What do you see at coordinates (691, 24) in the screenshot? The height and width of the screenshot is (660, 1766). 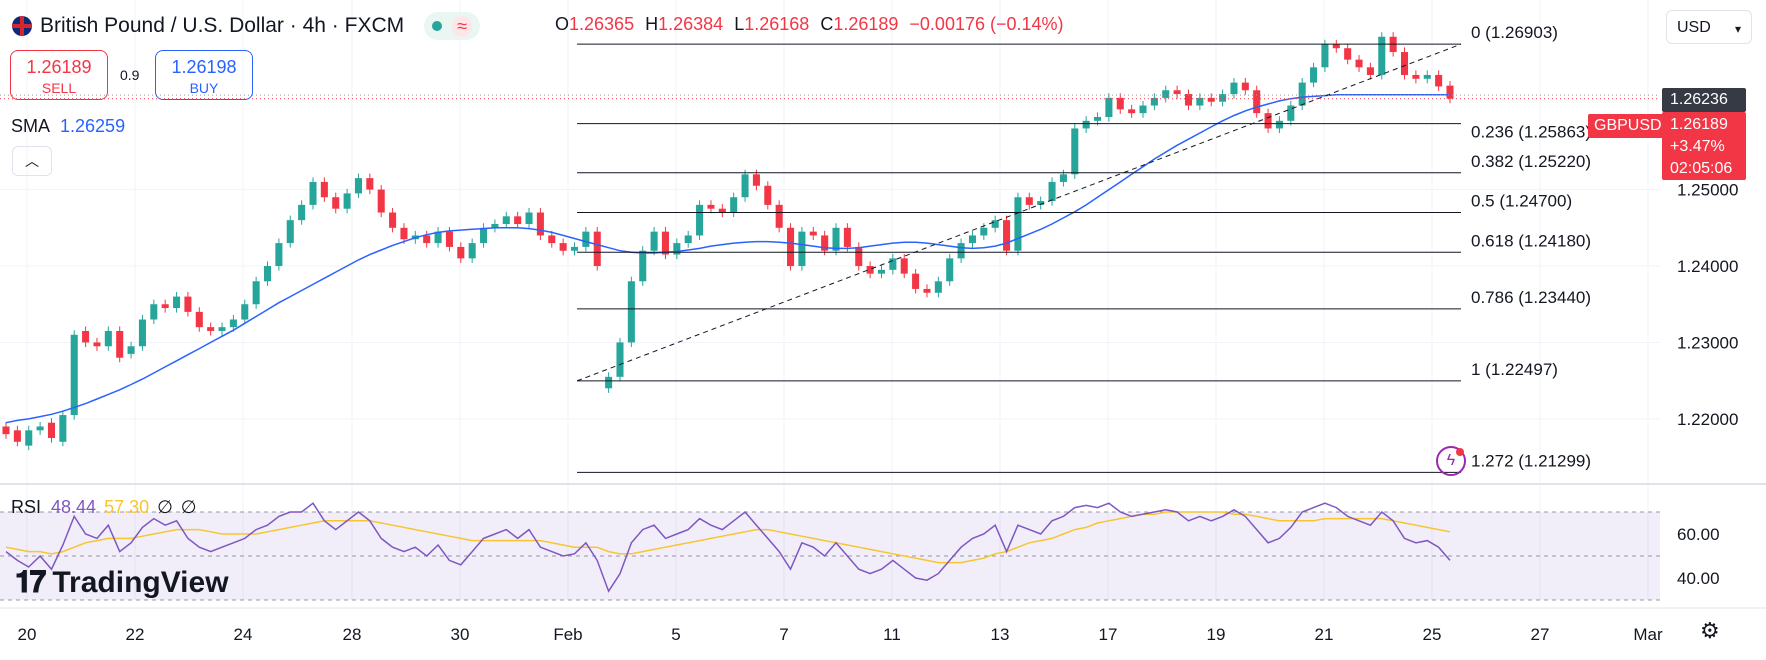 I see `ohlc-high: 1.26384` at bounding box center [691, 24].